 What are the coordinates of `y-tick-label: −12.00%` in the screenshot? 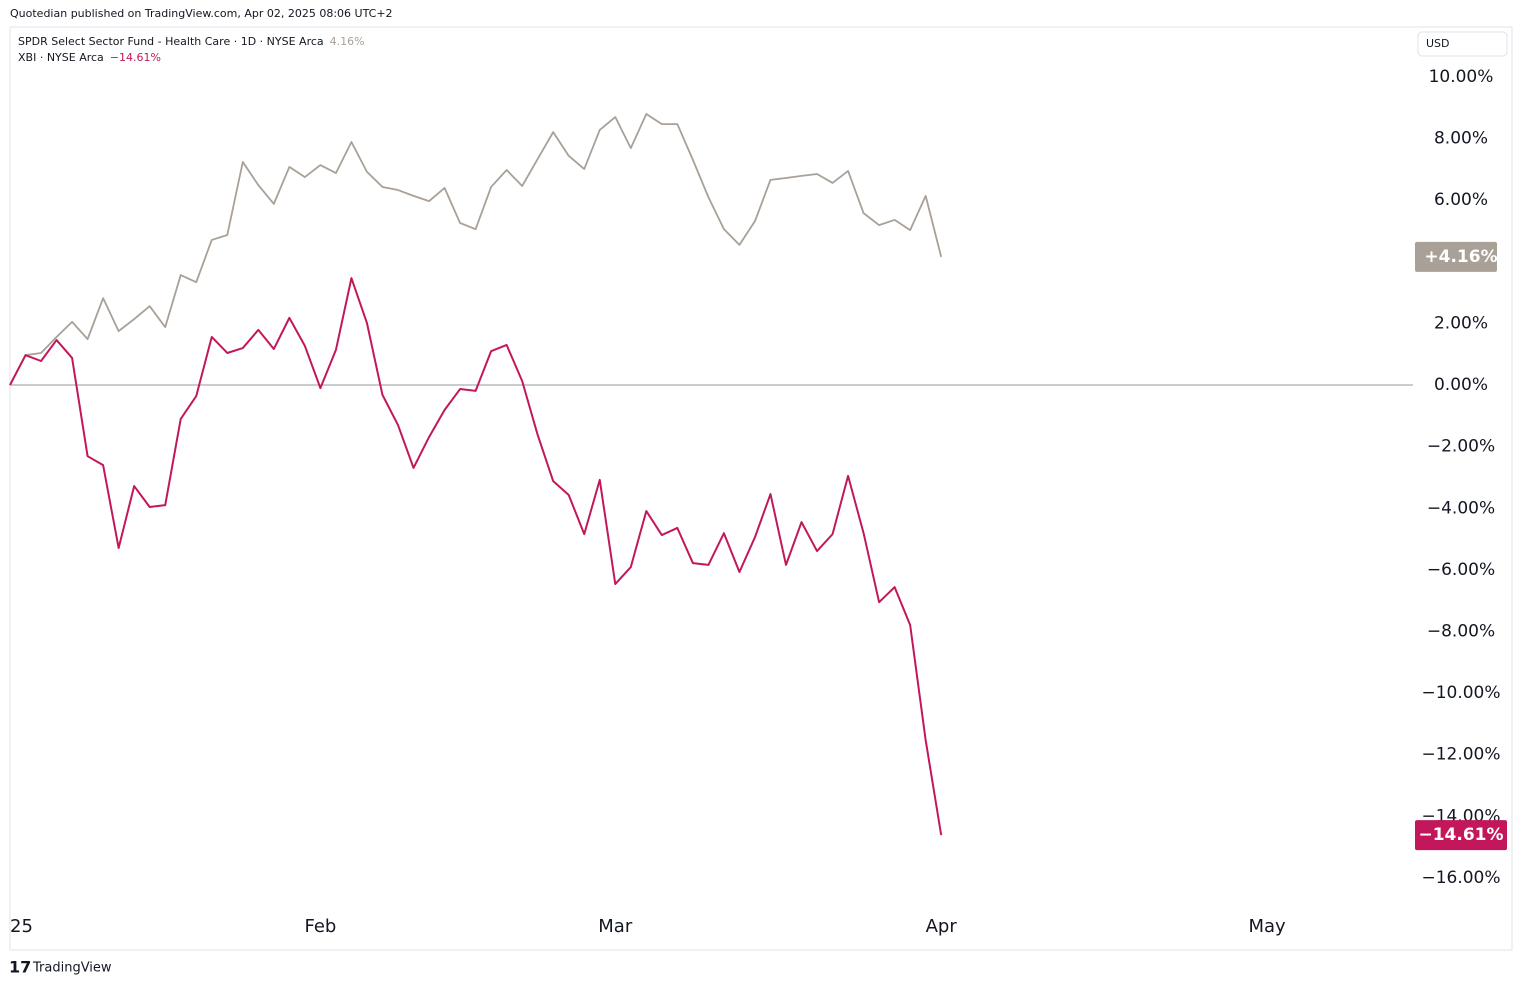 It's located at (1460, 755).